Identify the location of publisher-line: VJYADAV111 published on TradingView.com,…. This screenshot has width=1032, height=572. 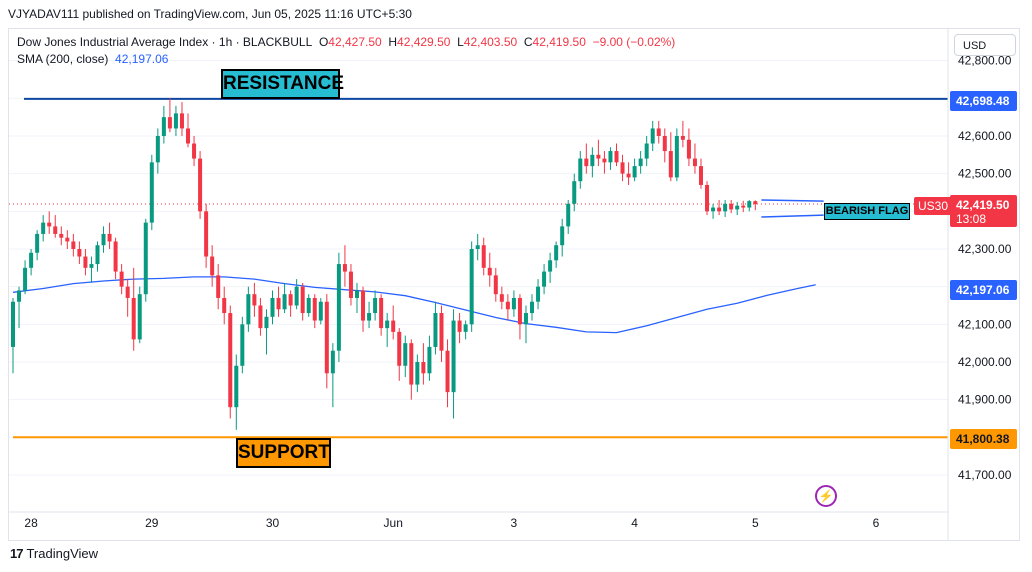
(210, 14).